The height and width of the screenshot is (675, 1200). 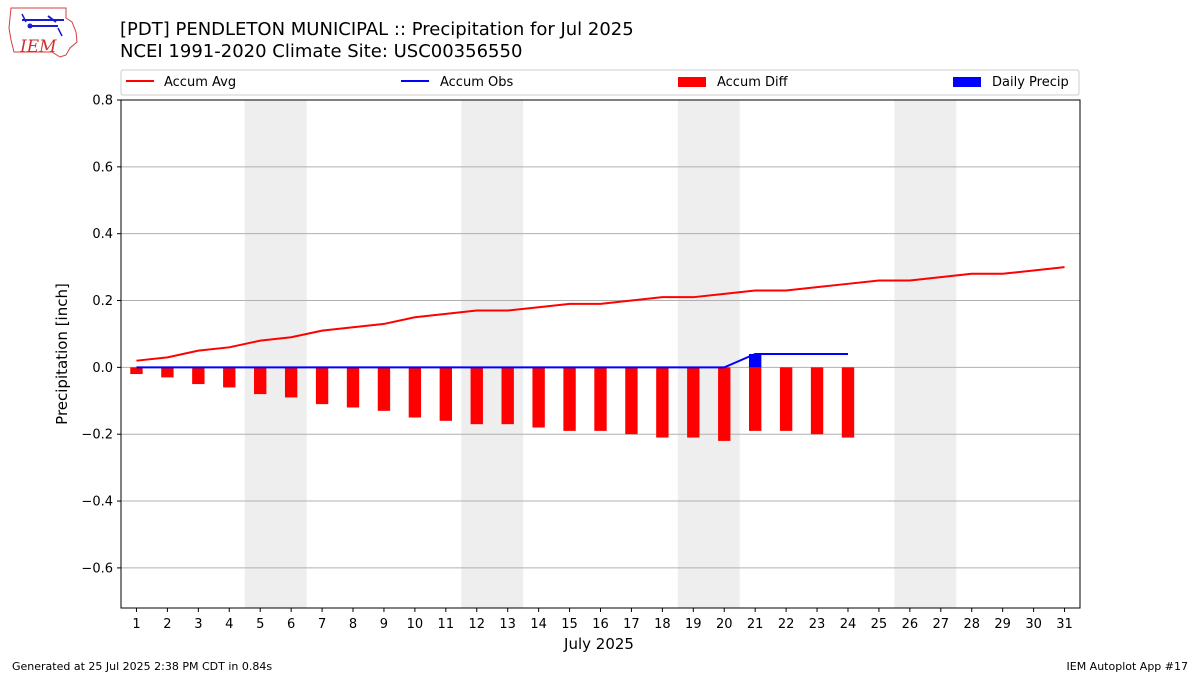 I want to click on x-tick-label: 21, so click(x=755, y=624).